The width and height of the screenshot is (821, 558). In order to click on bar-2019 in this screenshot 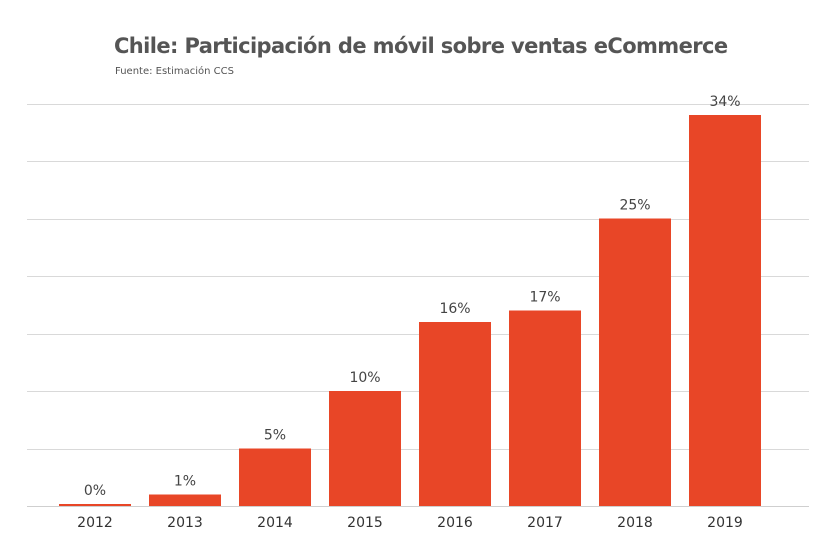, I will do `click(725, 310)`.